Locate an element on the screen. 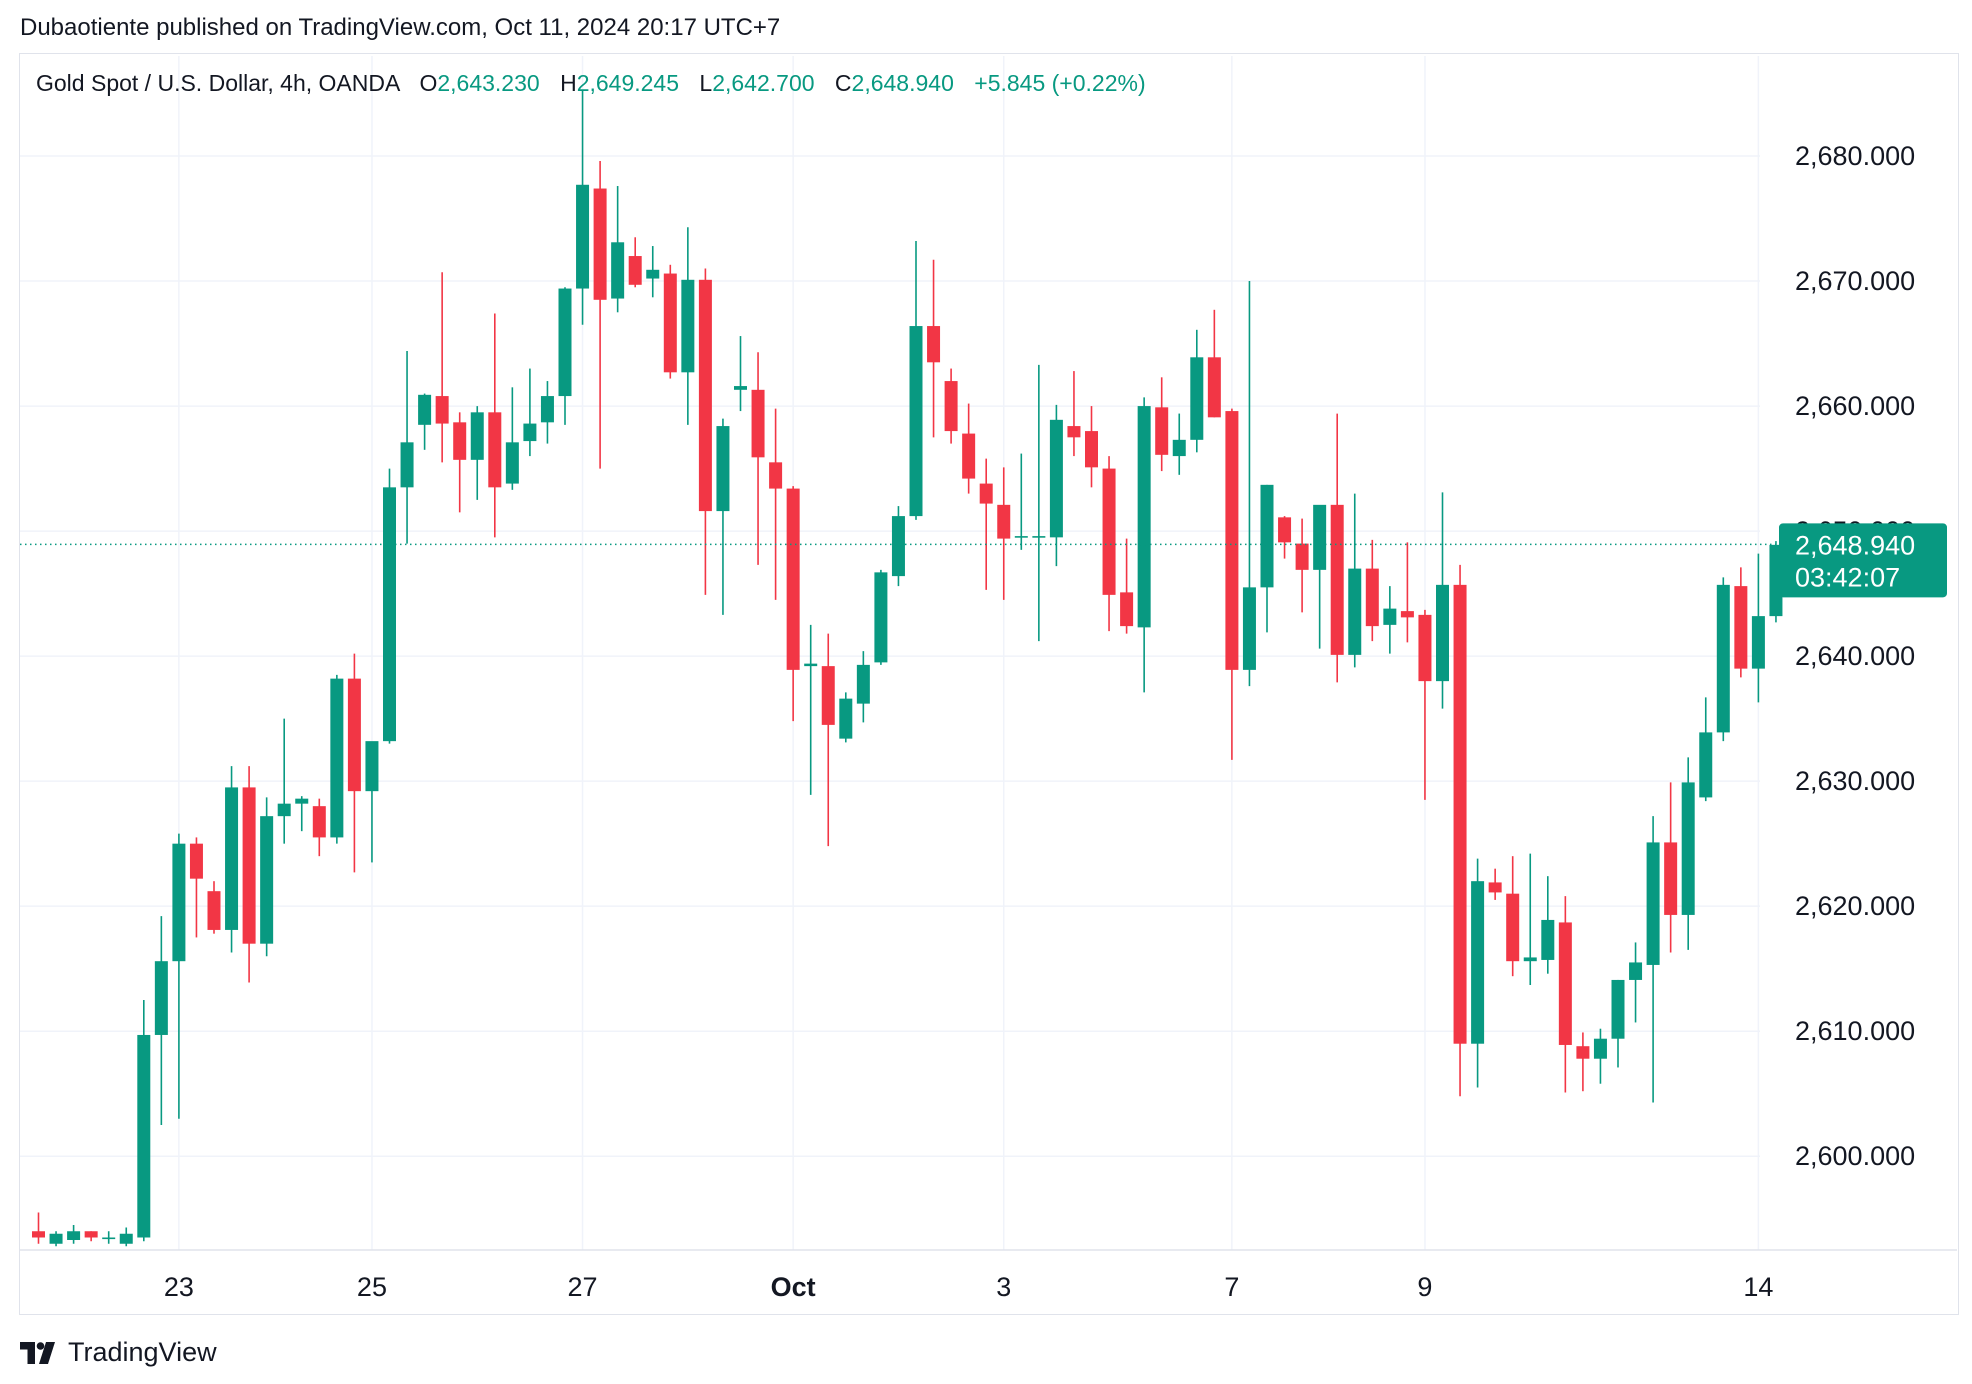  x-tick-label: 25 is located at coordinates (372, 1287).